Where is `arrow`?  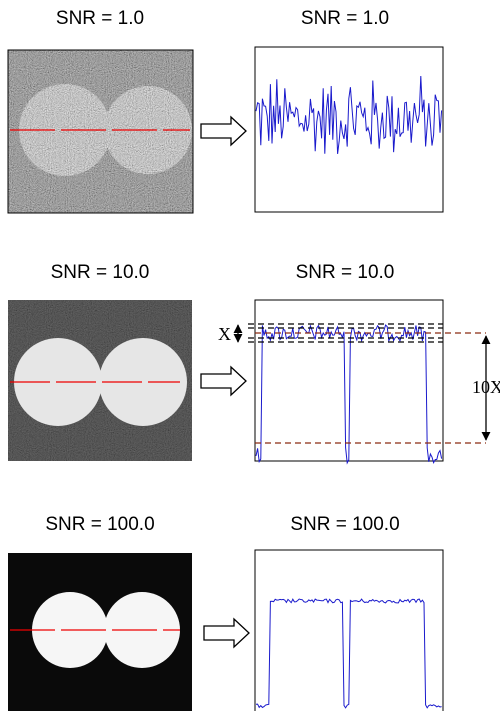
arrow is located at coordinates (225, 382).